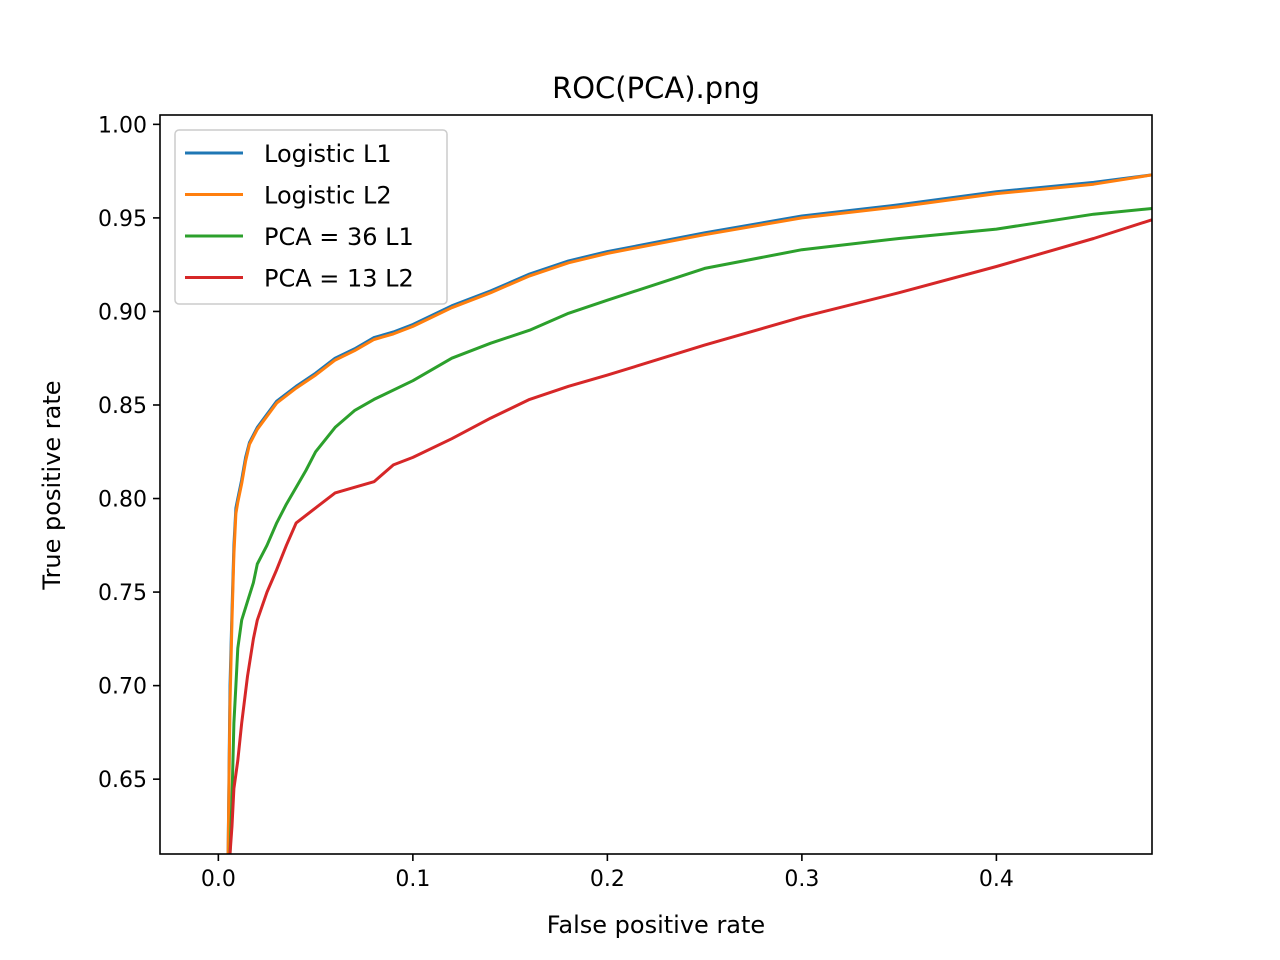  I want to click on y-axis-ticks: 0.65 0.70 0.75 0.80 0.85 0.90 0.95 1.00, so click(129, 453).